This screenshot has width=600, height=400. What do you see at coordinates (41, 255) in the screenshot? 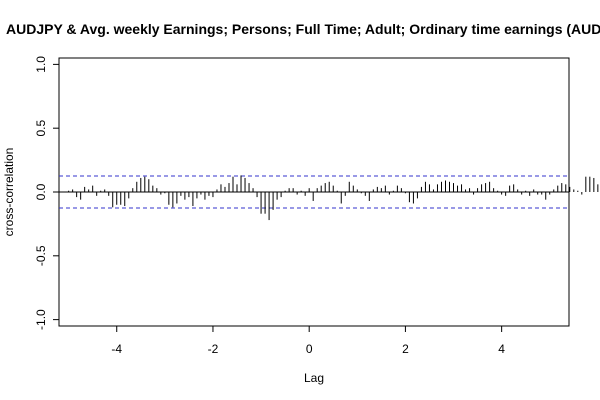
I see `y-tick-label: -0.5` at bounding box center [41, 255].